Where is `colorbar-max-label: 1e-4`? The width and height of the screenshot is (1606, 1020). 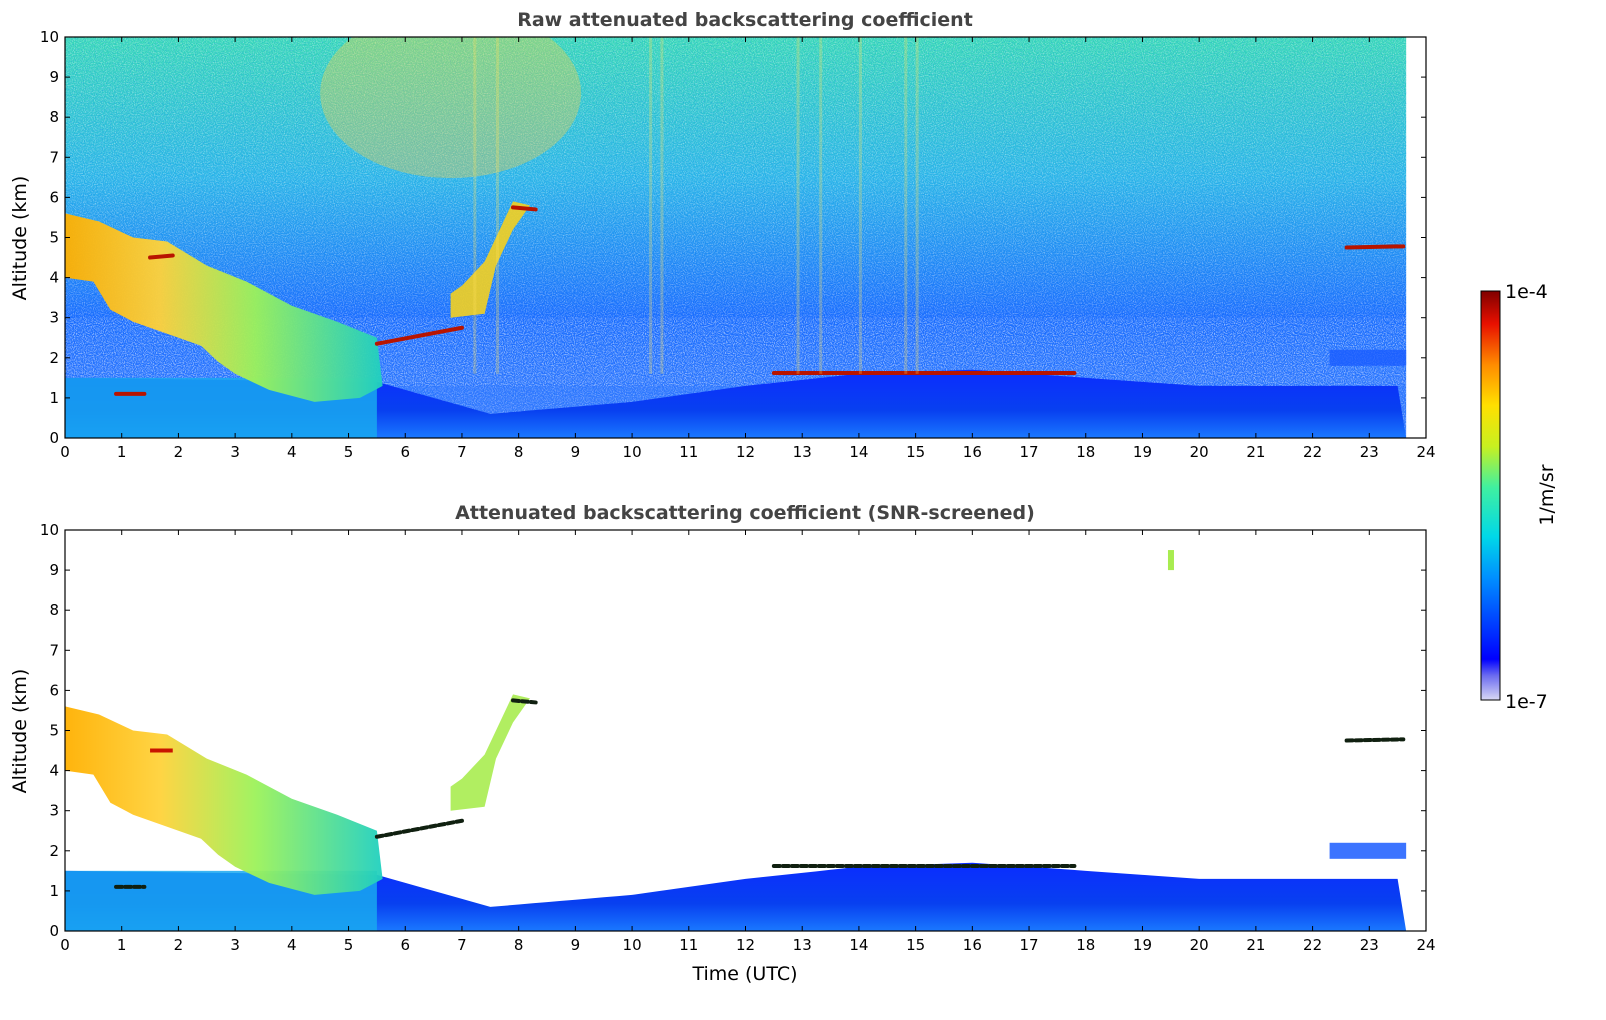
colorbar-max-label: 1e-4 is located at coordinates (1526, 292).